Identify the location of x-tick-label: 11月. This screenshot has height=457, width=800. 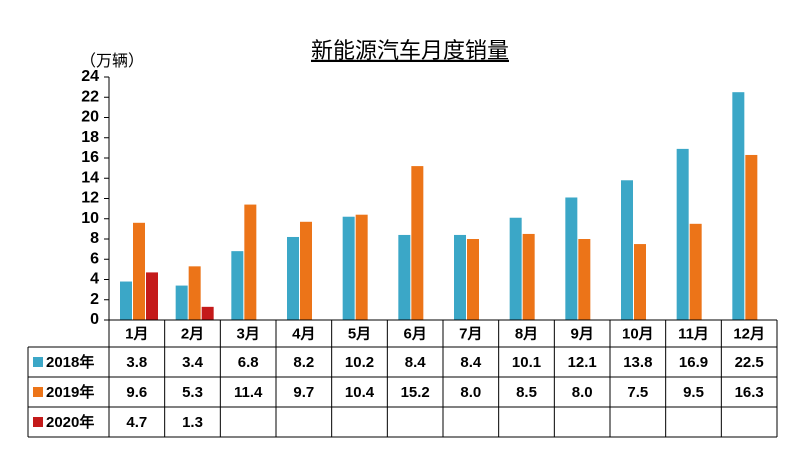
(693, 333).